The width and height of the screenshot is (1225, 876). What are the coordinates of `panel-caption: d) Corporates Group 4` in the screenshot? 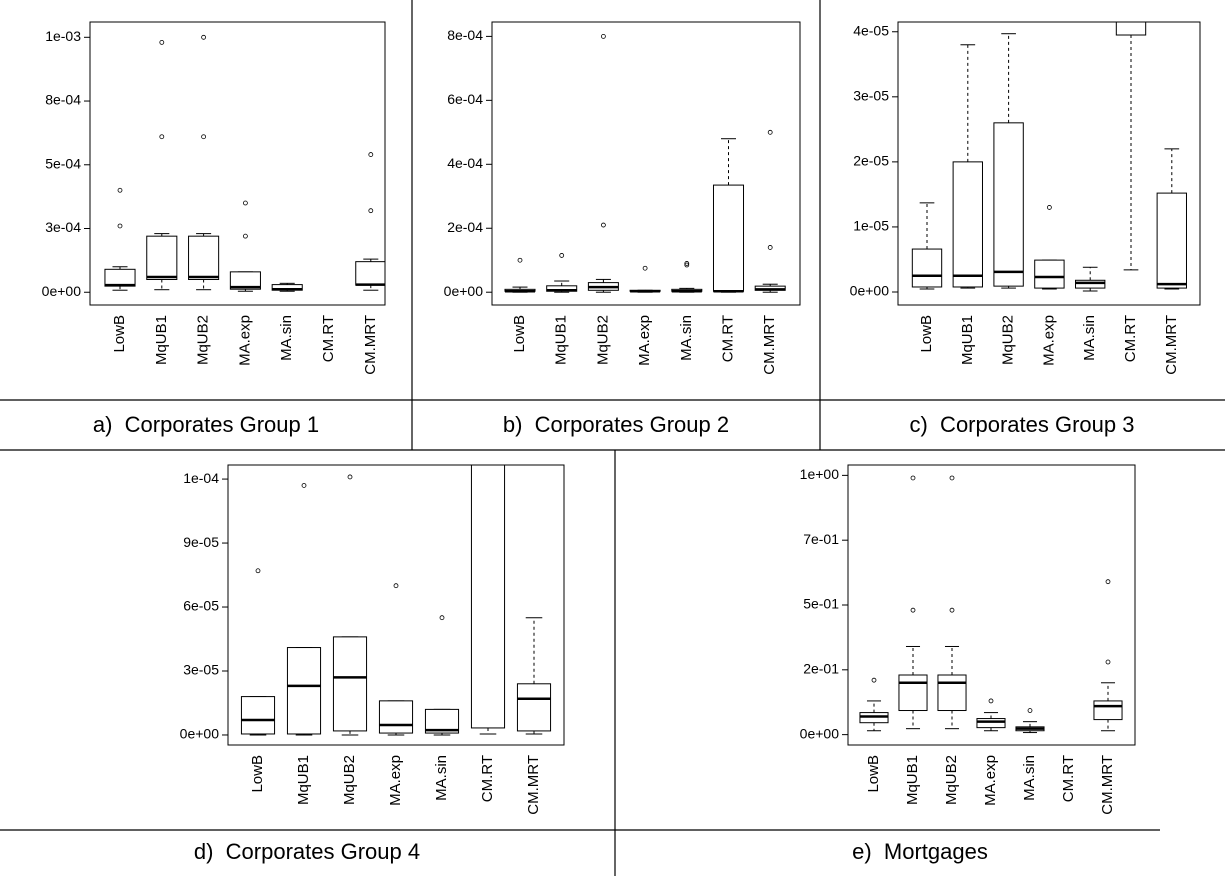 It's located at (307, 851).